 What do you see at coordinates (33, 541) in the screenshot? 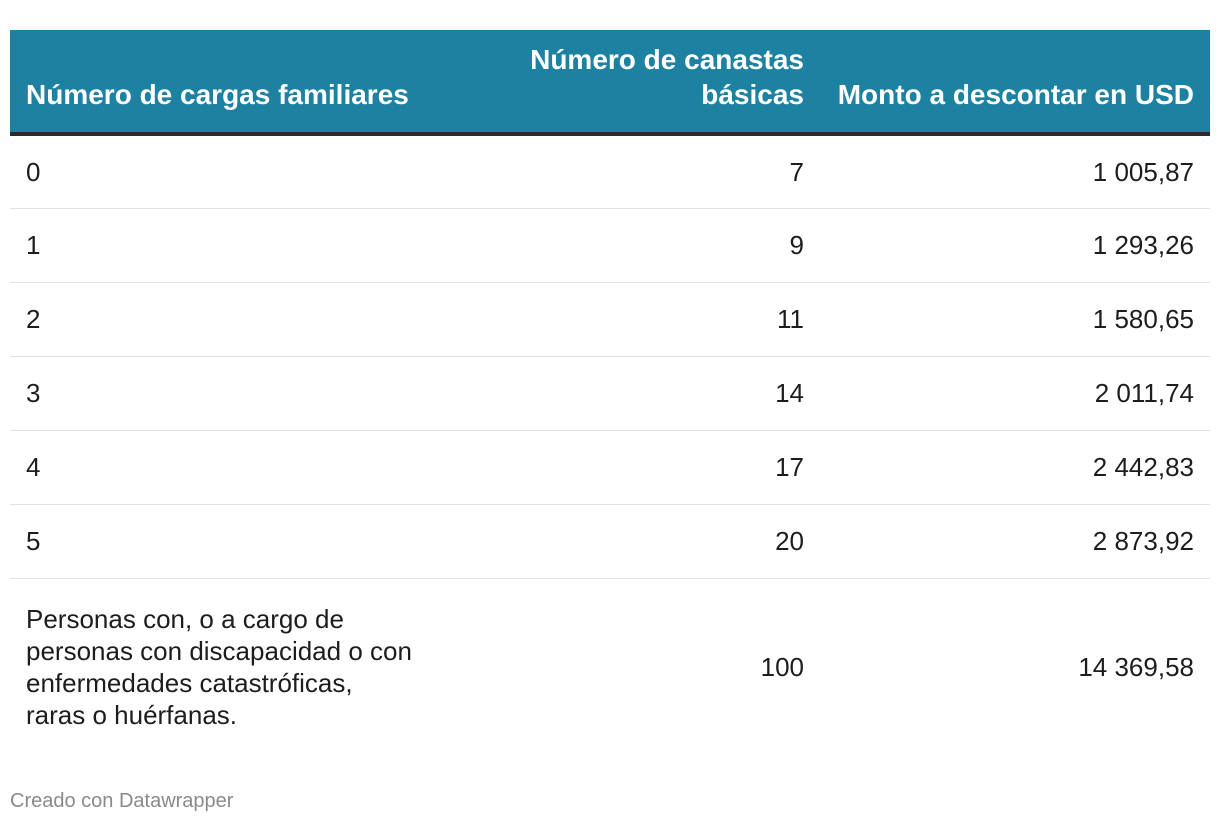
I see `cell-cargas: 5` at bounding box center [33, 541].